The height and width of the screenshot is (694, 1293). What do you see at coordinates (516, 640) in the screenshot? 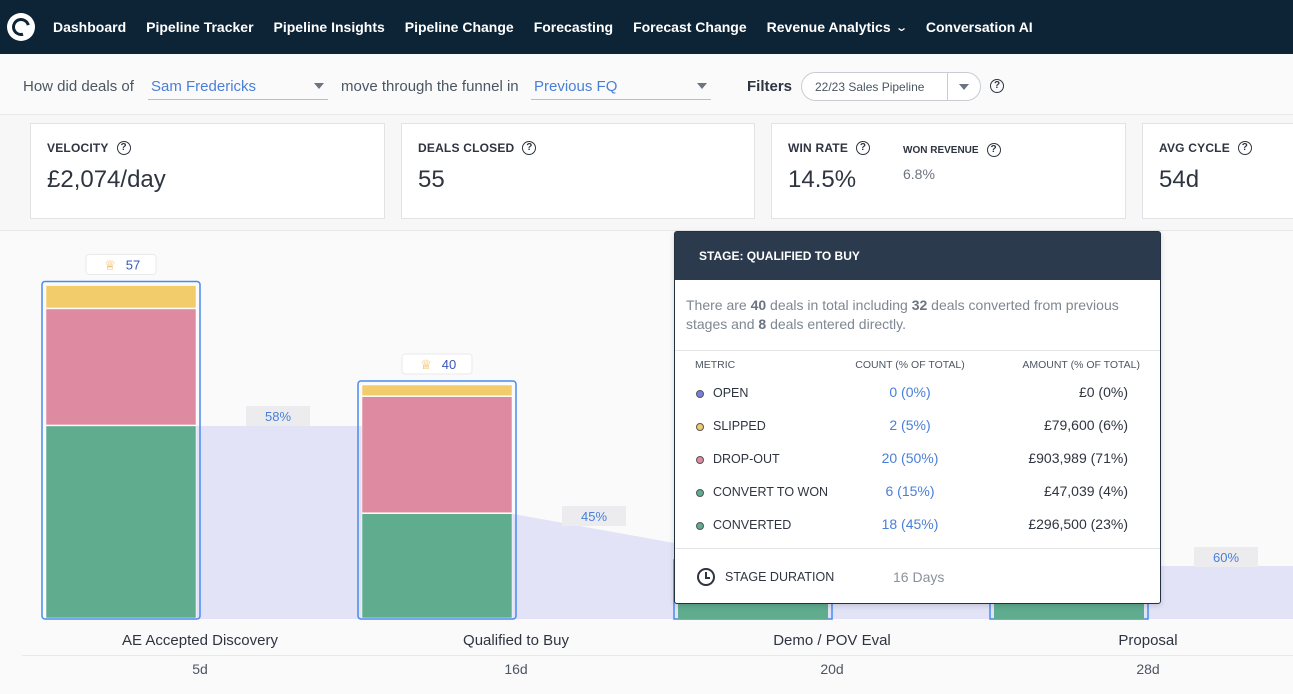
I see `stage-name-qualified-to-buy: Qualified to Buy` at bounding box center [516, 640].